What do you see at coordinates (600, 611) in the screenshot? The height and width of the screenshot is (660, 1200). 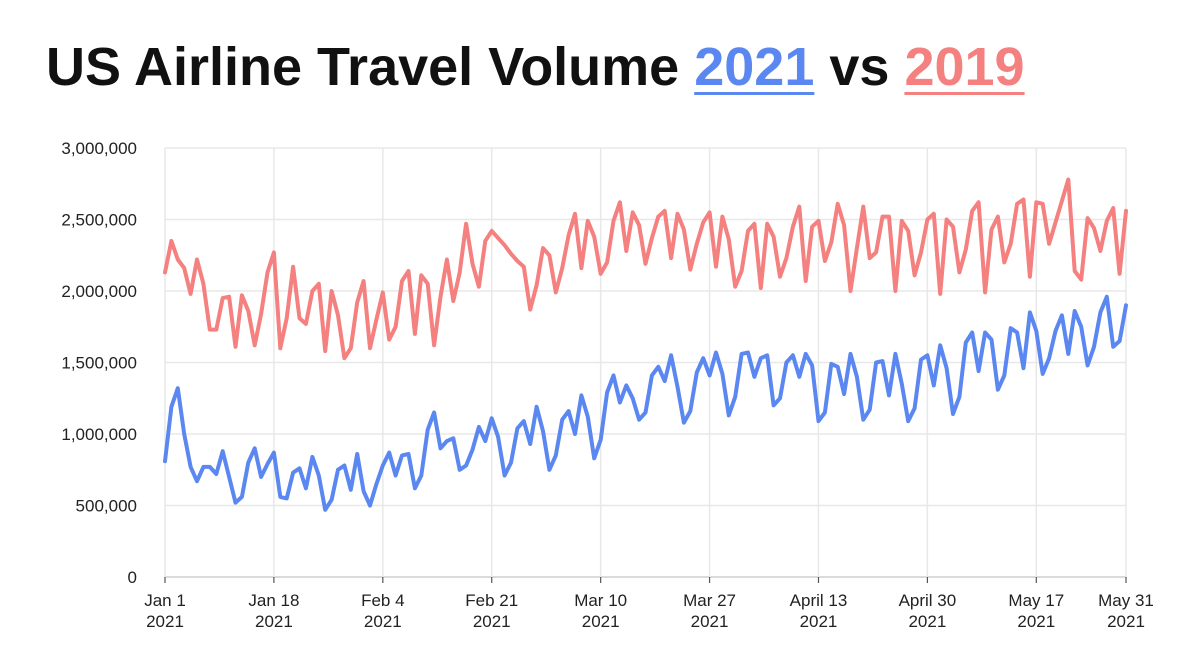 I see `x-tick-label: Mar 10 2021` at bounding box center [600, 611].